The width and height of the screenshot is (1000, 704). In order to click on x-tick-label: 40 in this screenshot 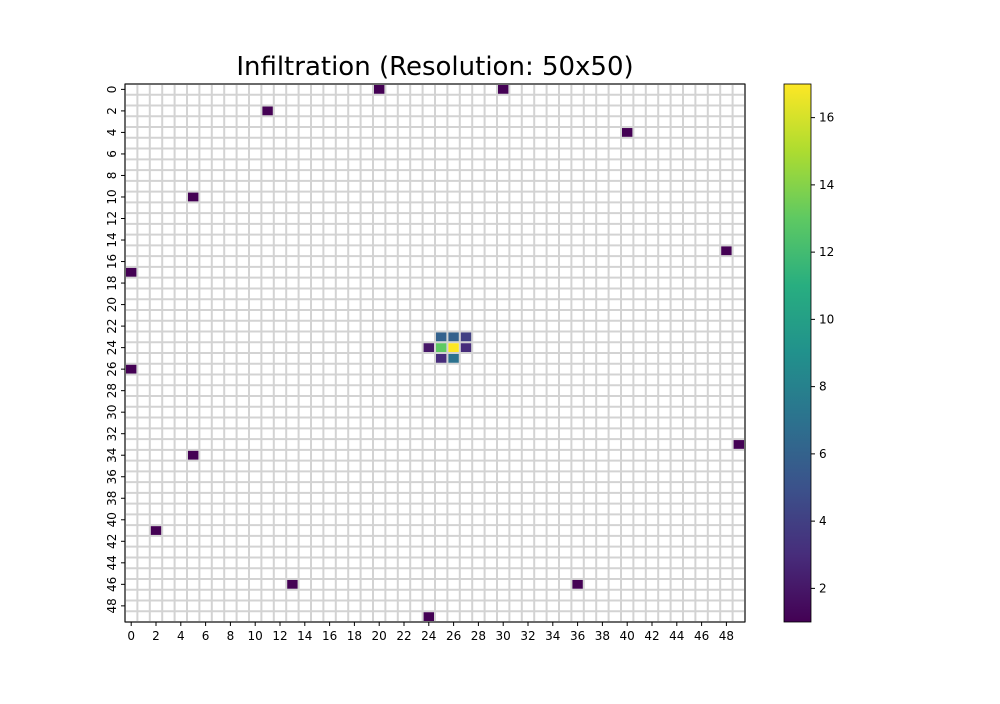, I will do `click(627, 636)`.